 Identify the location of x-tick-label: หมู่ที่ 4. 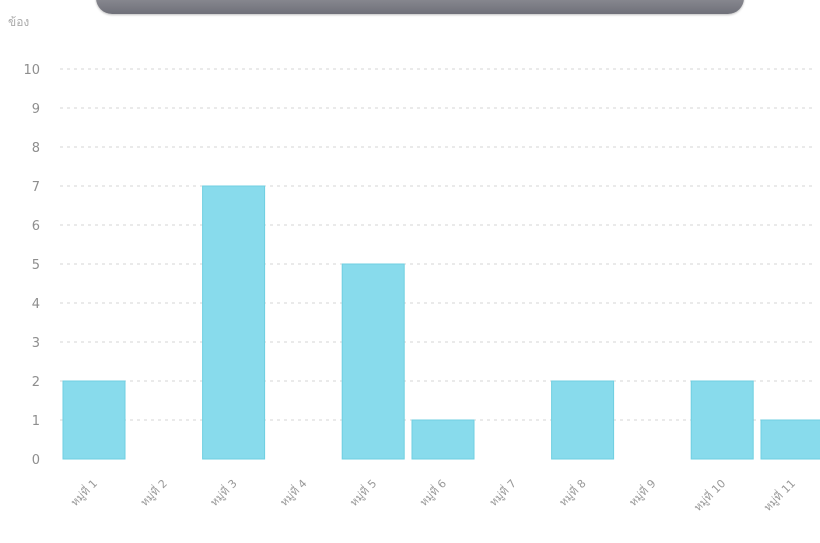
(292, 492).